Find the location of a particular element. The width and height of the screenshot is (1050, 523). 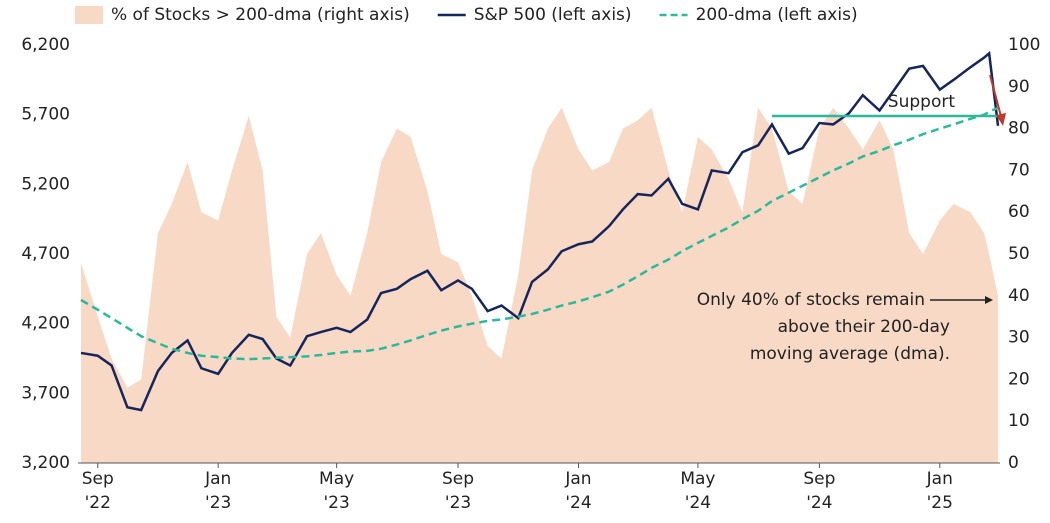

y2-tick-label: 100 is located at coordinates (1024, 45).